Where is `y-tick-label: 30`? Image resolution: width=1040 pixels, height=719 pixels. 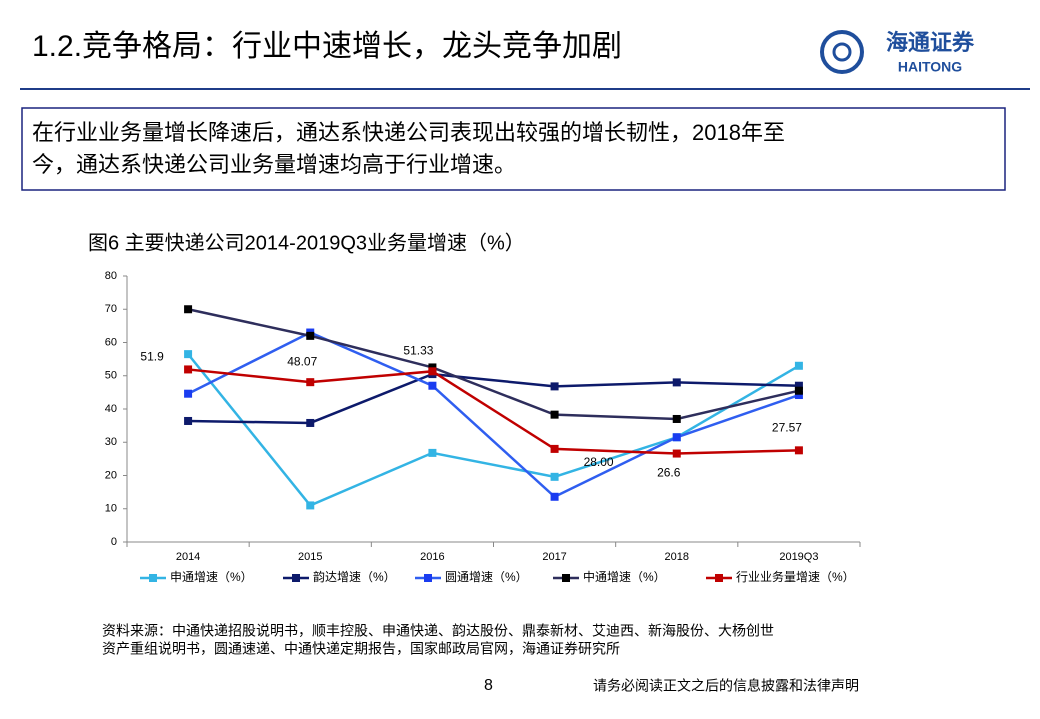
y-tick-label: 30 is located at coordinates (111, 442).